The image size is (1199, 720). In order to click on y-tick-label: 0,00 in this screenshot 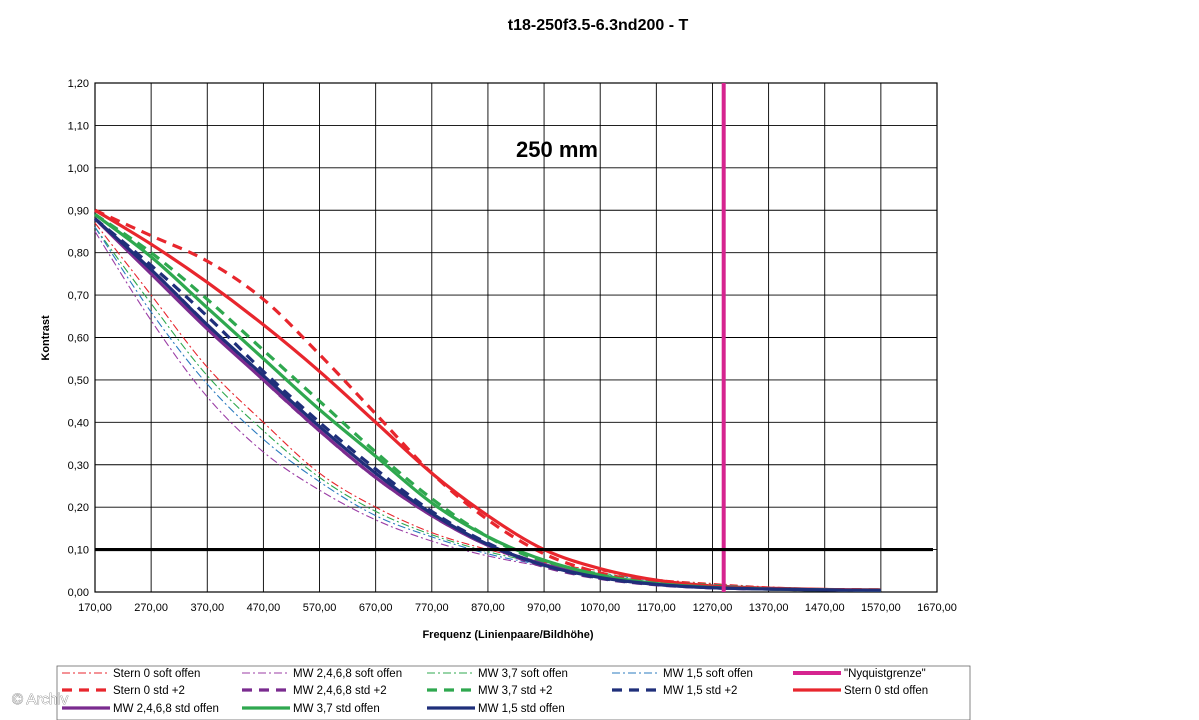, I will do `click(78, 593)`.